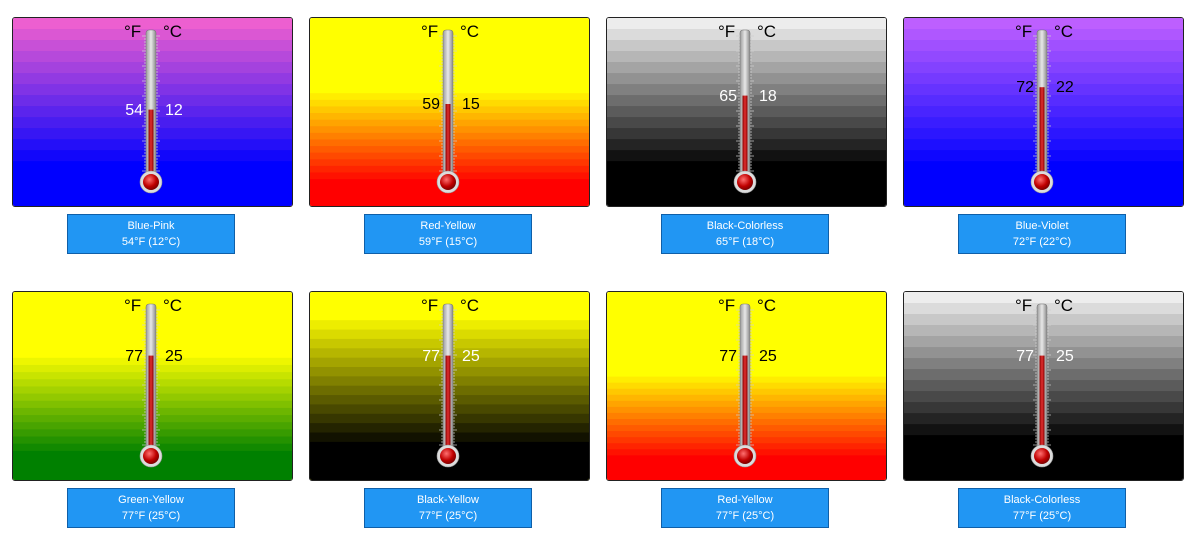 The width and height of the screenshot is (1200, 539). I want to click on caption-title: Blue-Pink, so click(151, 226).